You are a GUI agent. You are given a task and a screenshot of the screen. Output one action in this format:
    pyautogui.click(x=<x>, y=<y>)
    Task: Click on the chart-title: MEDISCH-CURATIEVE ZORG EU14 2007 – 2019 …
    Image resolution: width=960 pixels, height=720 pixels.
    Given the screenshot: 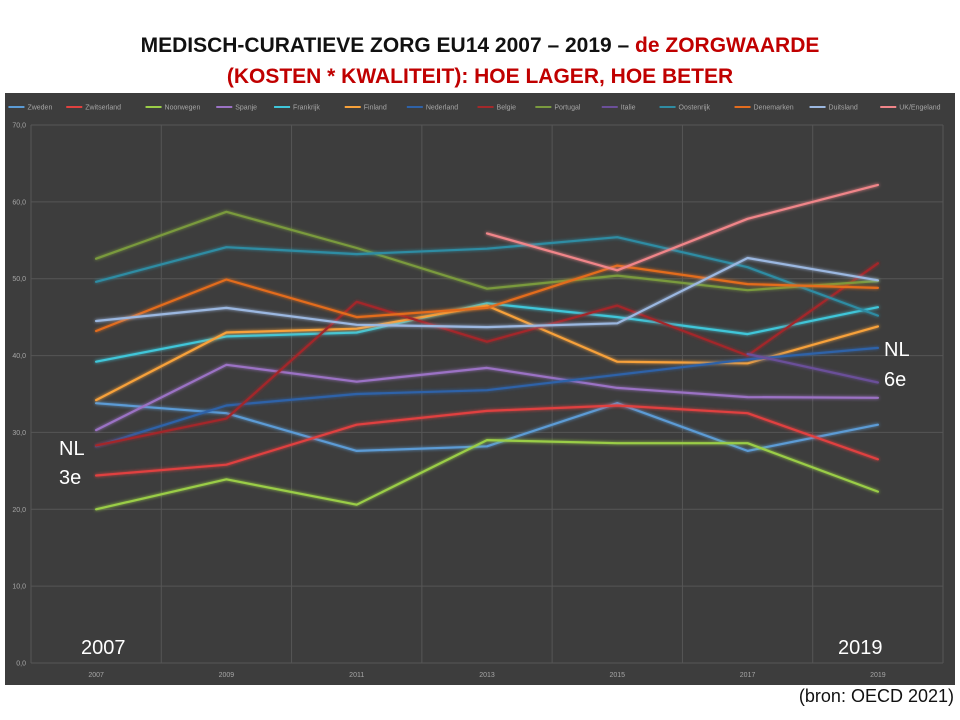 What is the action you would take?
    pyautogui.click(x=480, y=61)
    